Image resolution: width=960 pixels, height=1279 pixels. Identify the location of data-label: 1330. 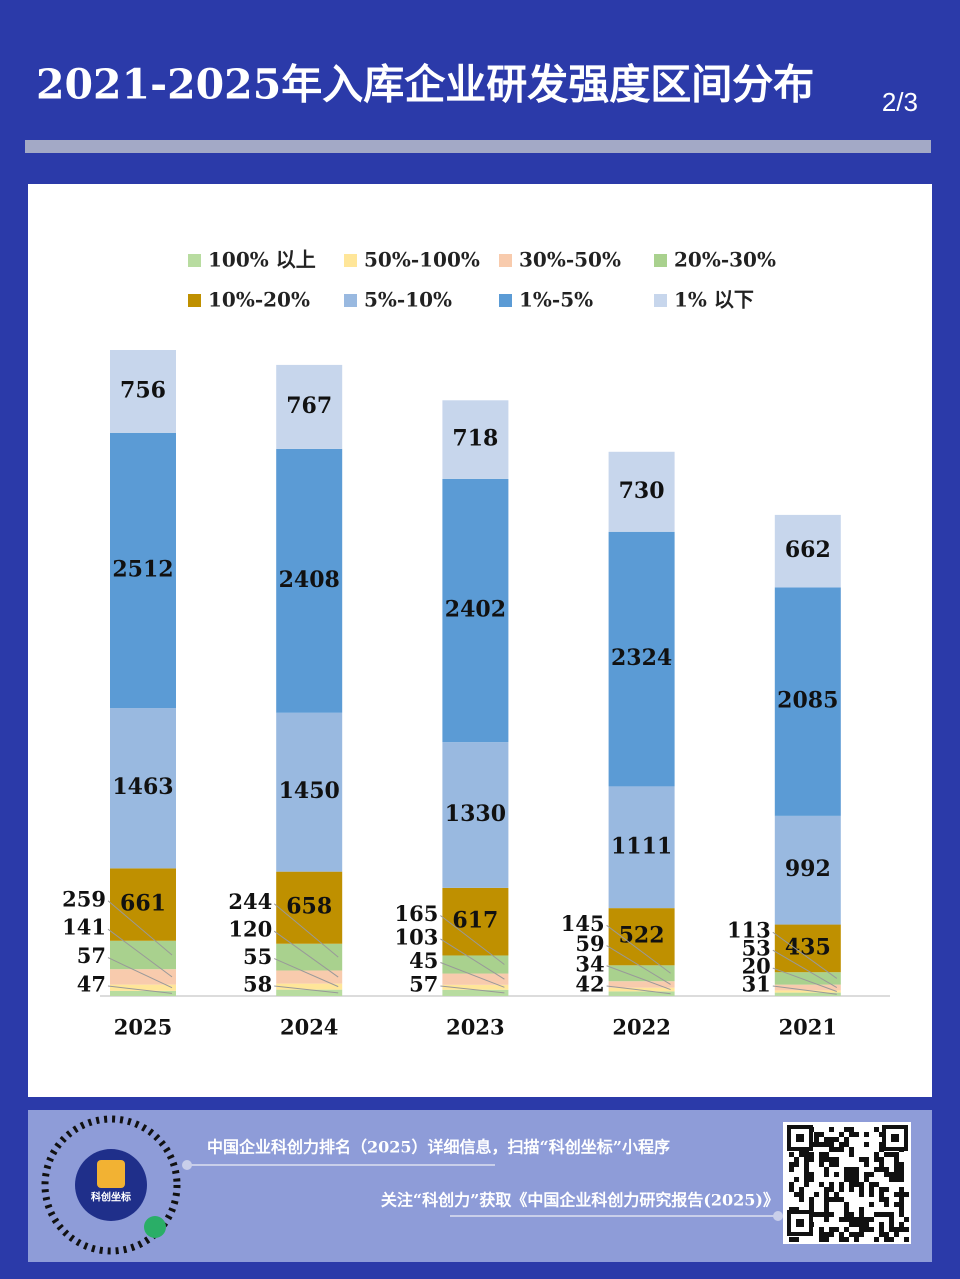
(475, 814).